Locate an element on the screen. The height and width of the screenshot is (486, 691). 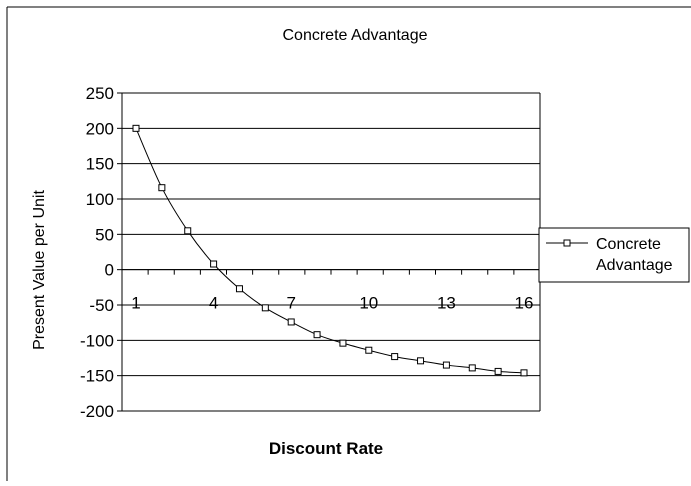
y-tick-label: 200 is located at coordinates (100, 128).